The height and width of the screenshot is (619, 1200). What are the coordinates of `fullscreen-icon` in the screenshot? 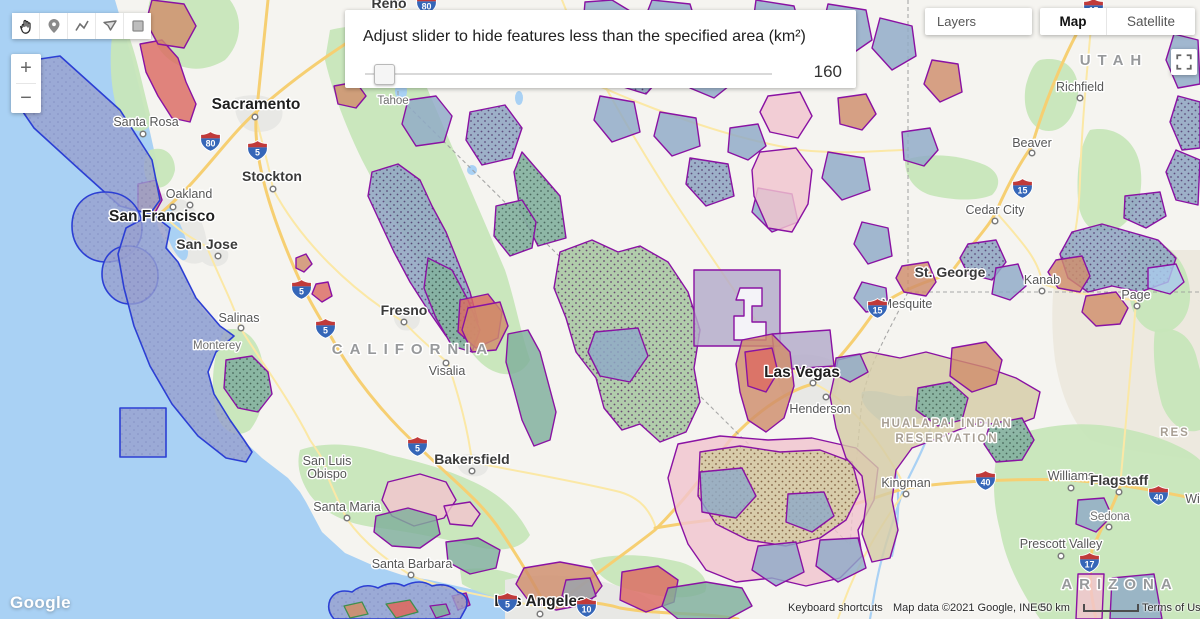 It's located at (1184, 62).